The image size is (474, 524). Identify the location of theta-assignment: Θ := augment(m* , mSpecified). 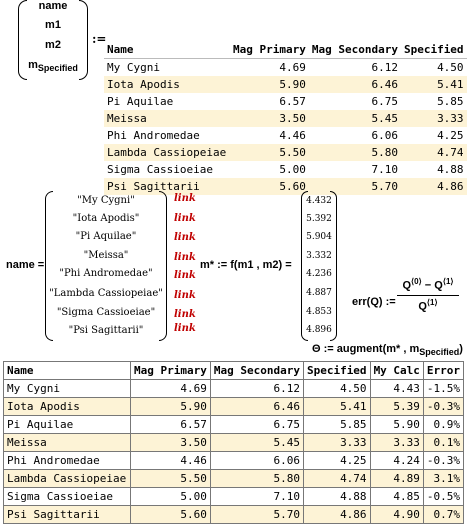
(387, 350).